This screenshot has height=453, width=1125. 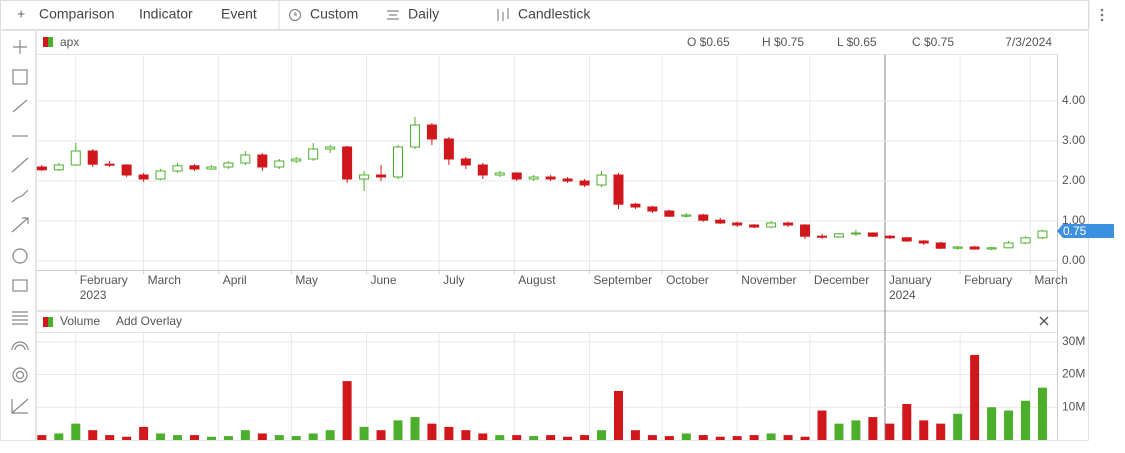 What do you see at coordinates (687, 280) in the screenshot?
I see `x-tick-label: October` at bounding box center [687, 280].